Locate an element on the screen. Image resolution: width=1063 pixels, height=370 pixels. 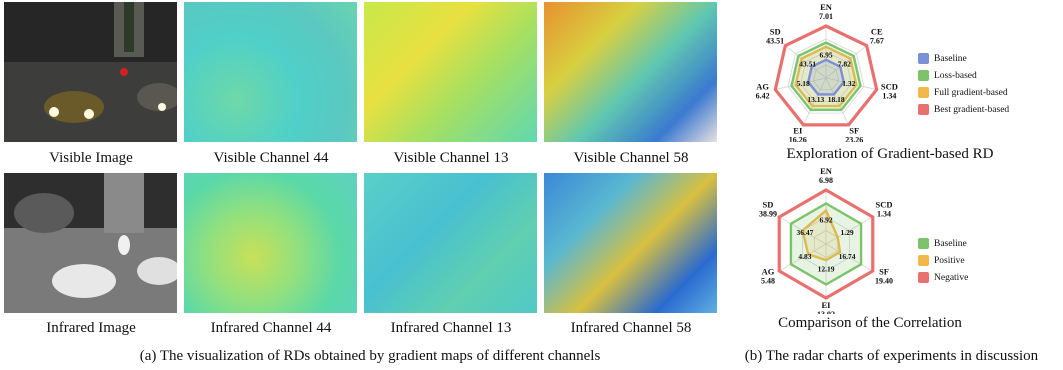
visible-channel-58-map is located at coordinates (630, 72).